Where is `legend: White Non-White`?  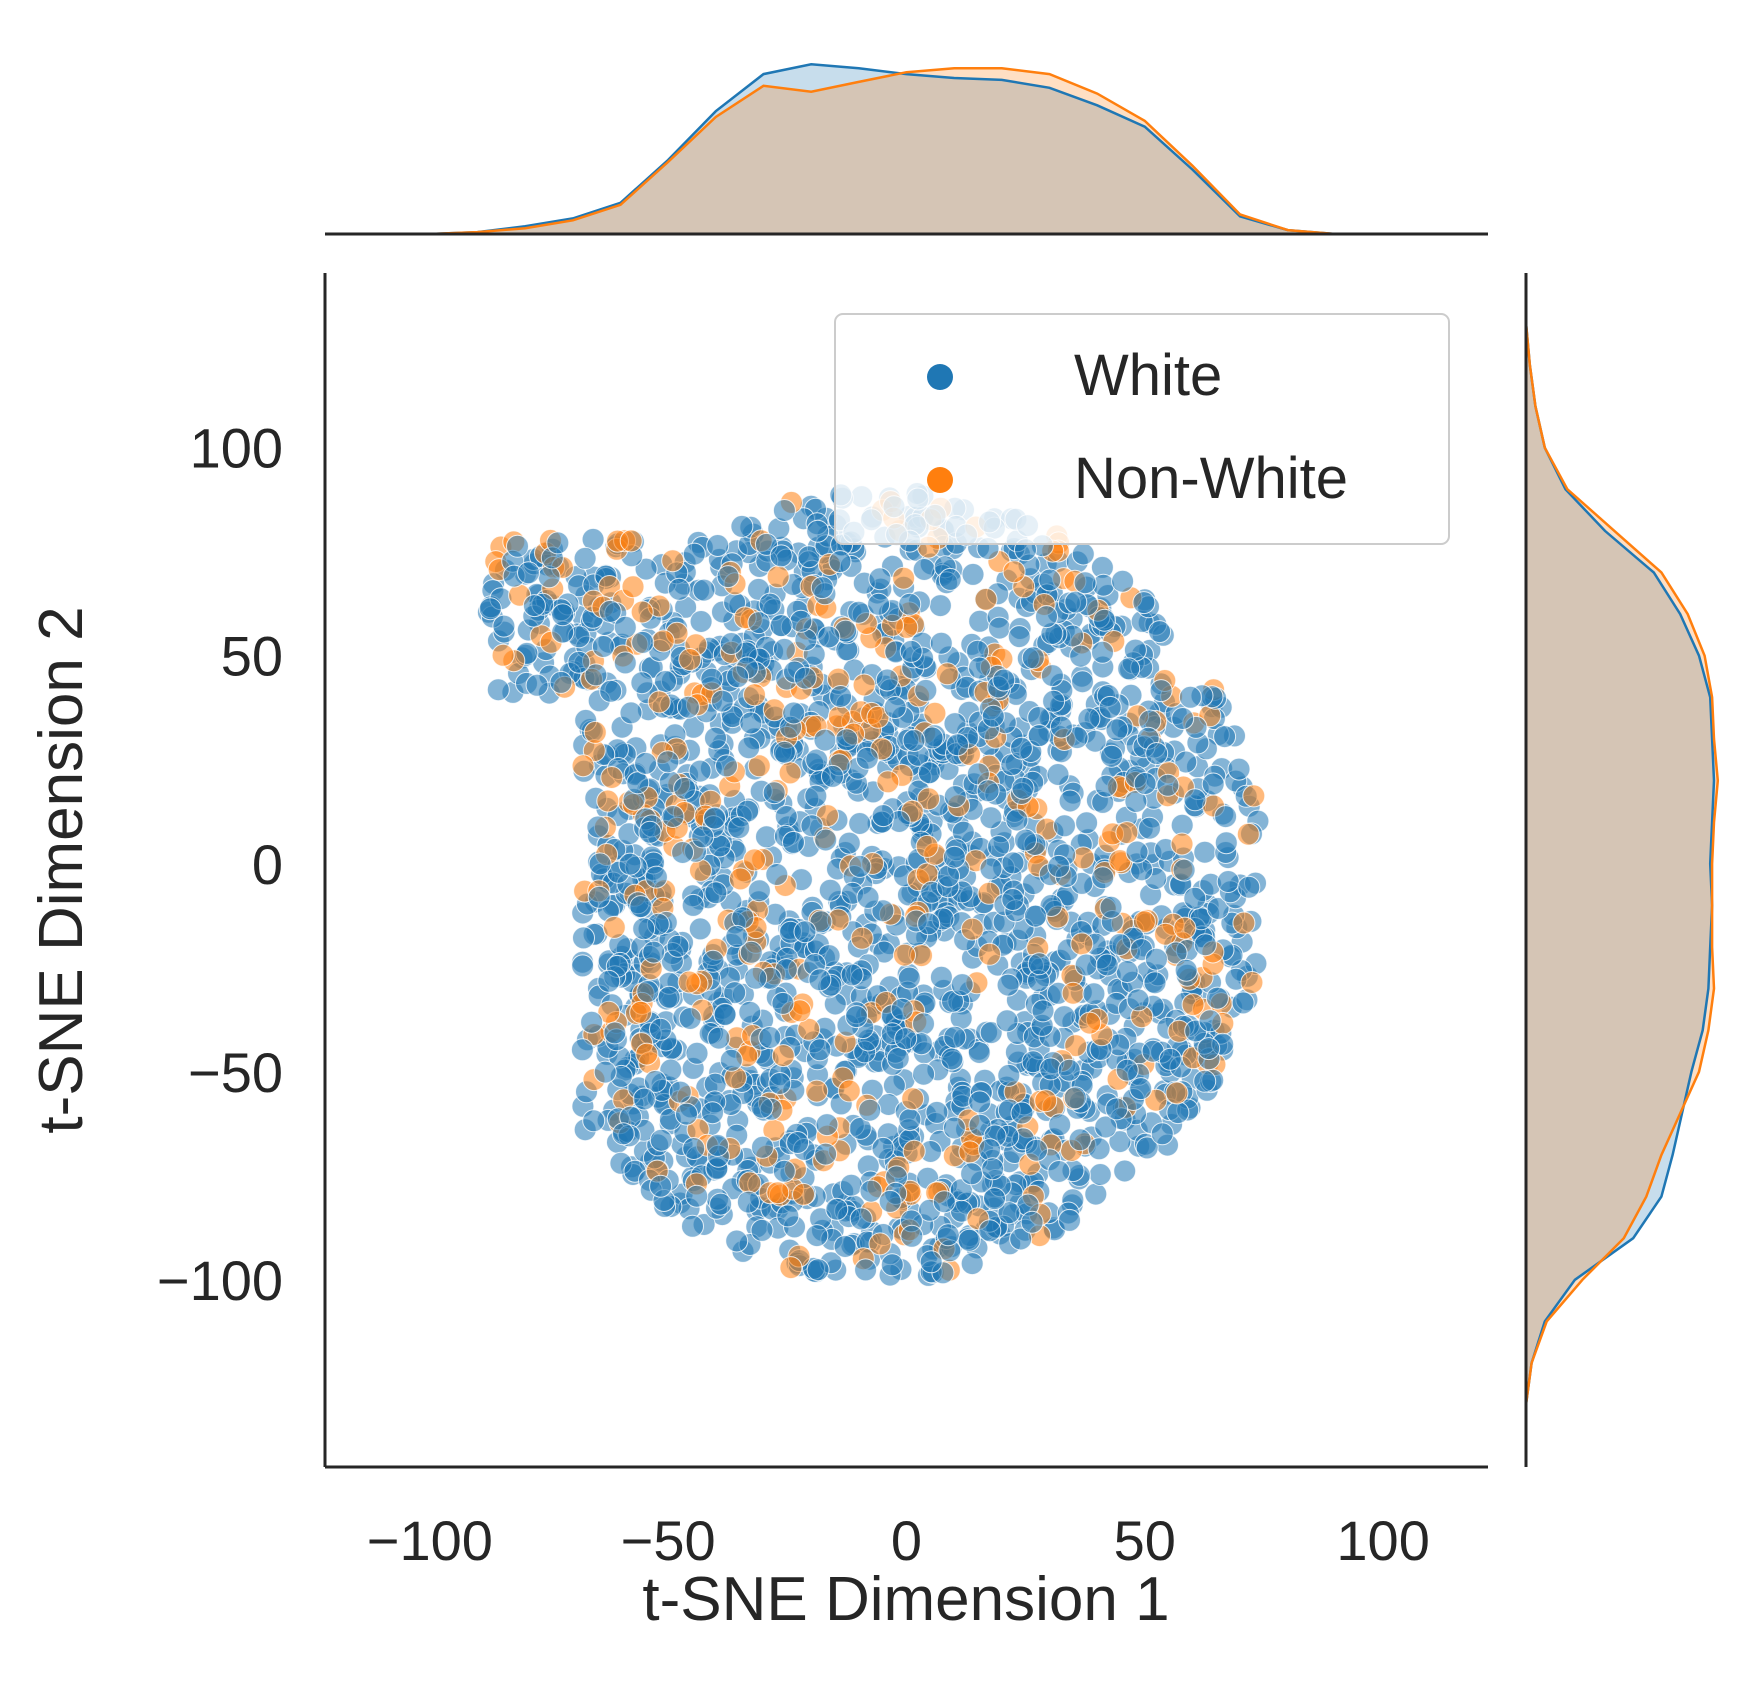 legend: White Non-White is located at coordinates (1142, 429).